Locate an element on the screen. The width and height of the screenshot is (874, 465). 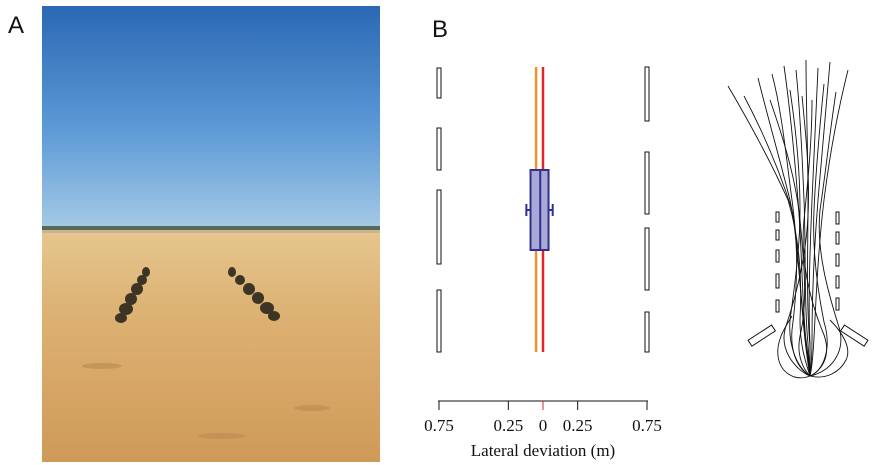
right-lane-posts is located at coordinates (647, 209).